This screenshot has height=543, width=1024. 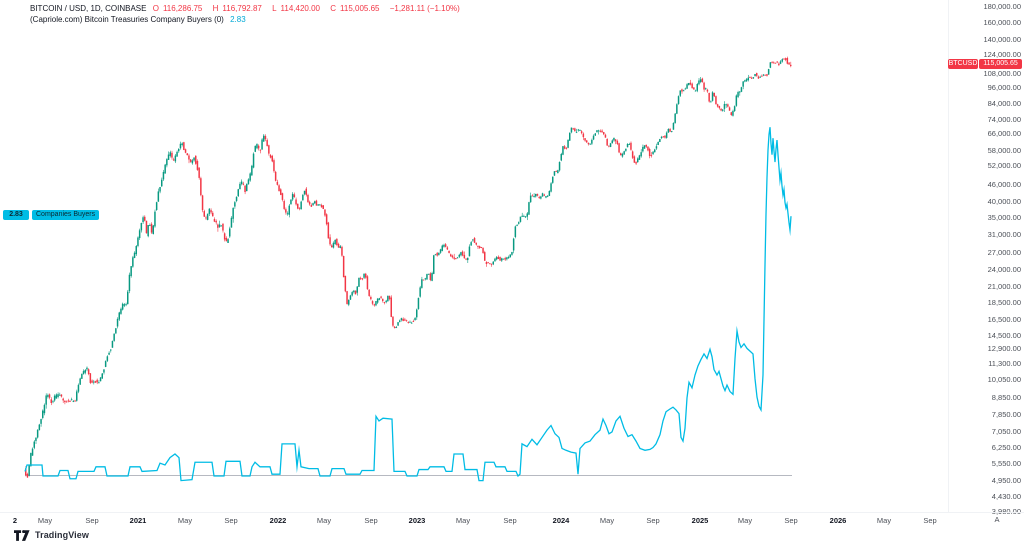 I want to click on right-axis-tick-label: 8,850.00, so click(x=1006, y=397).